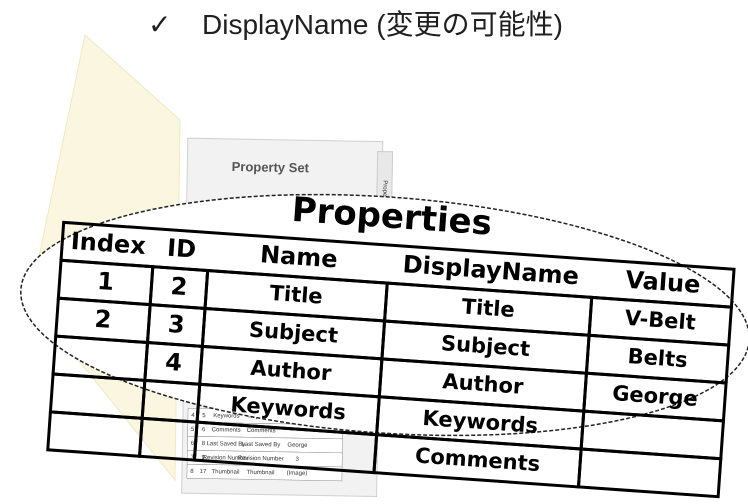 Image resolution: width=748 pixels, height=504 pixels. I want to click on doc-side-label: Property, so click(384, 191).